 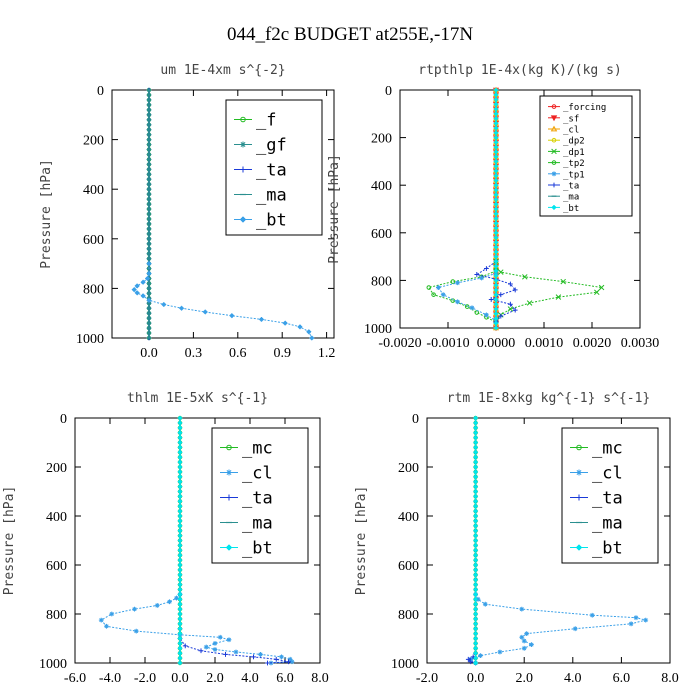 What do you see at coordinates (53, 664) in the screenshot?
I see `y-tick-label: 1000` at bounding box center [53, 664].